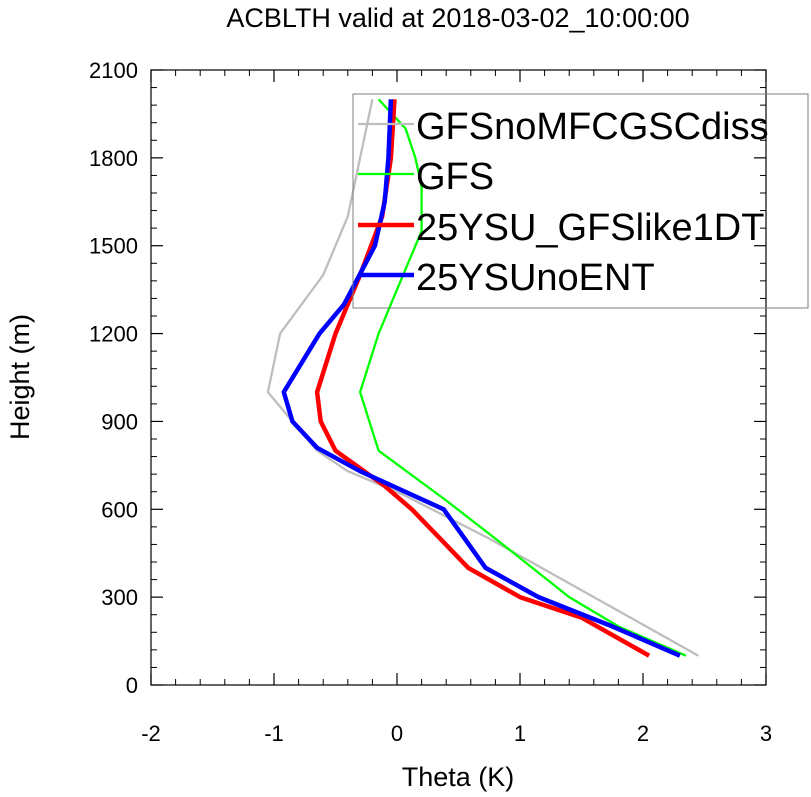  I want to click on legend-label-4: 25YSUnoENT, so click(535, 278).